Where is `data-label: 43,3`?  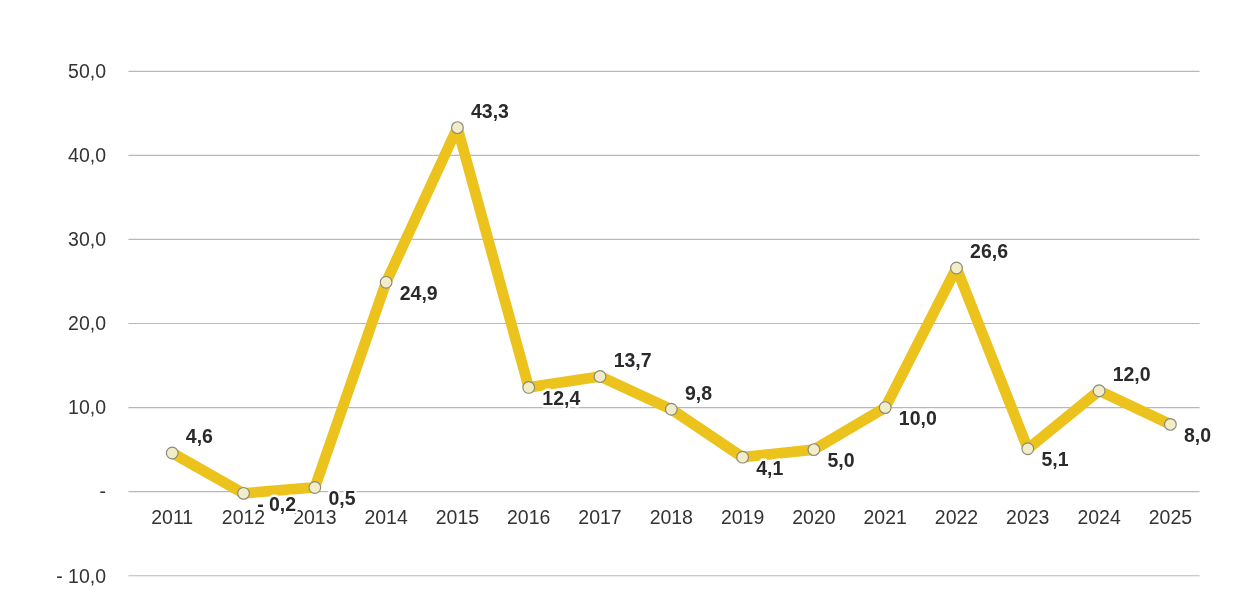 data-label: 43,3 is located at coordinates (490, 110).